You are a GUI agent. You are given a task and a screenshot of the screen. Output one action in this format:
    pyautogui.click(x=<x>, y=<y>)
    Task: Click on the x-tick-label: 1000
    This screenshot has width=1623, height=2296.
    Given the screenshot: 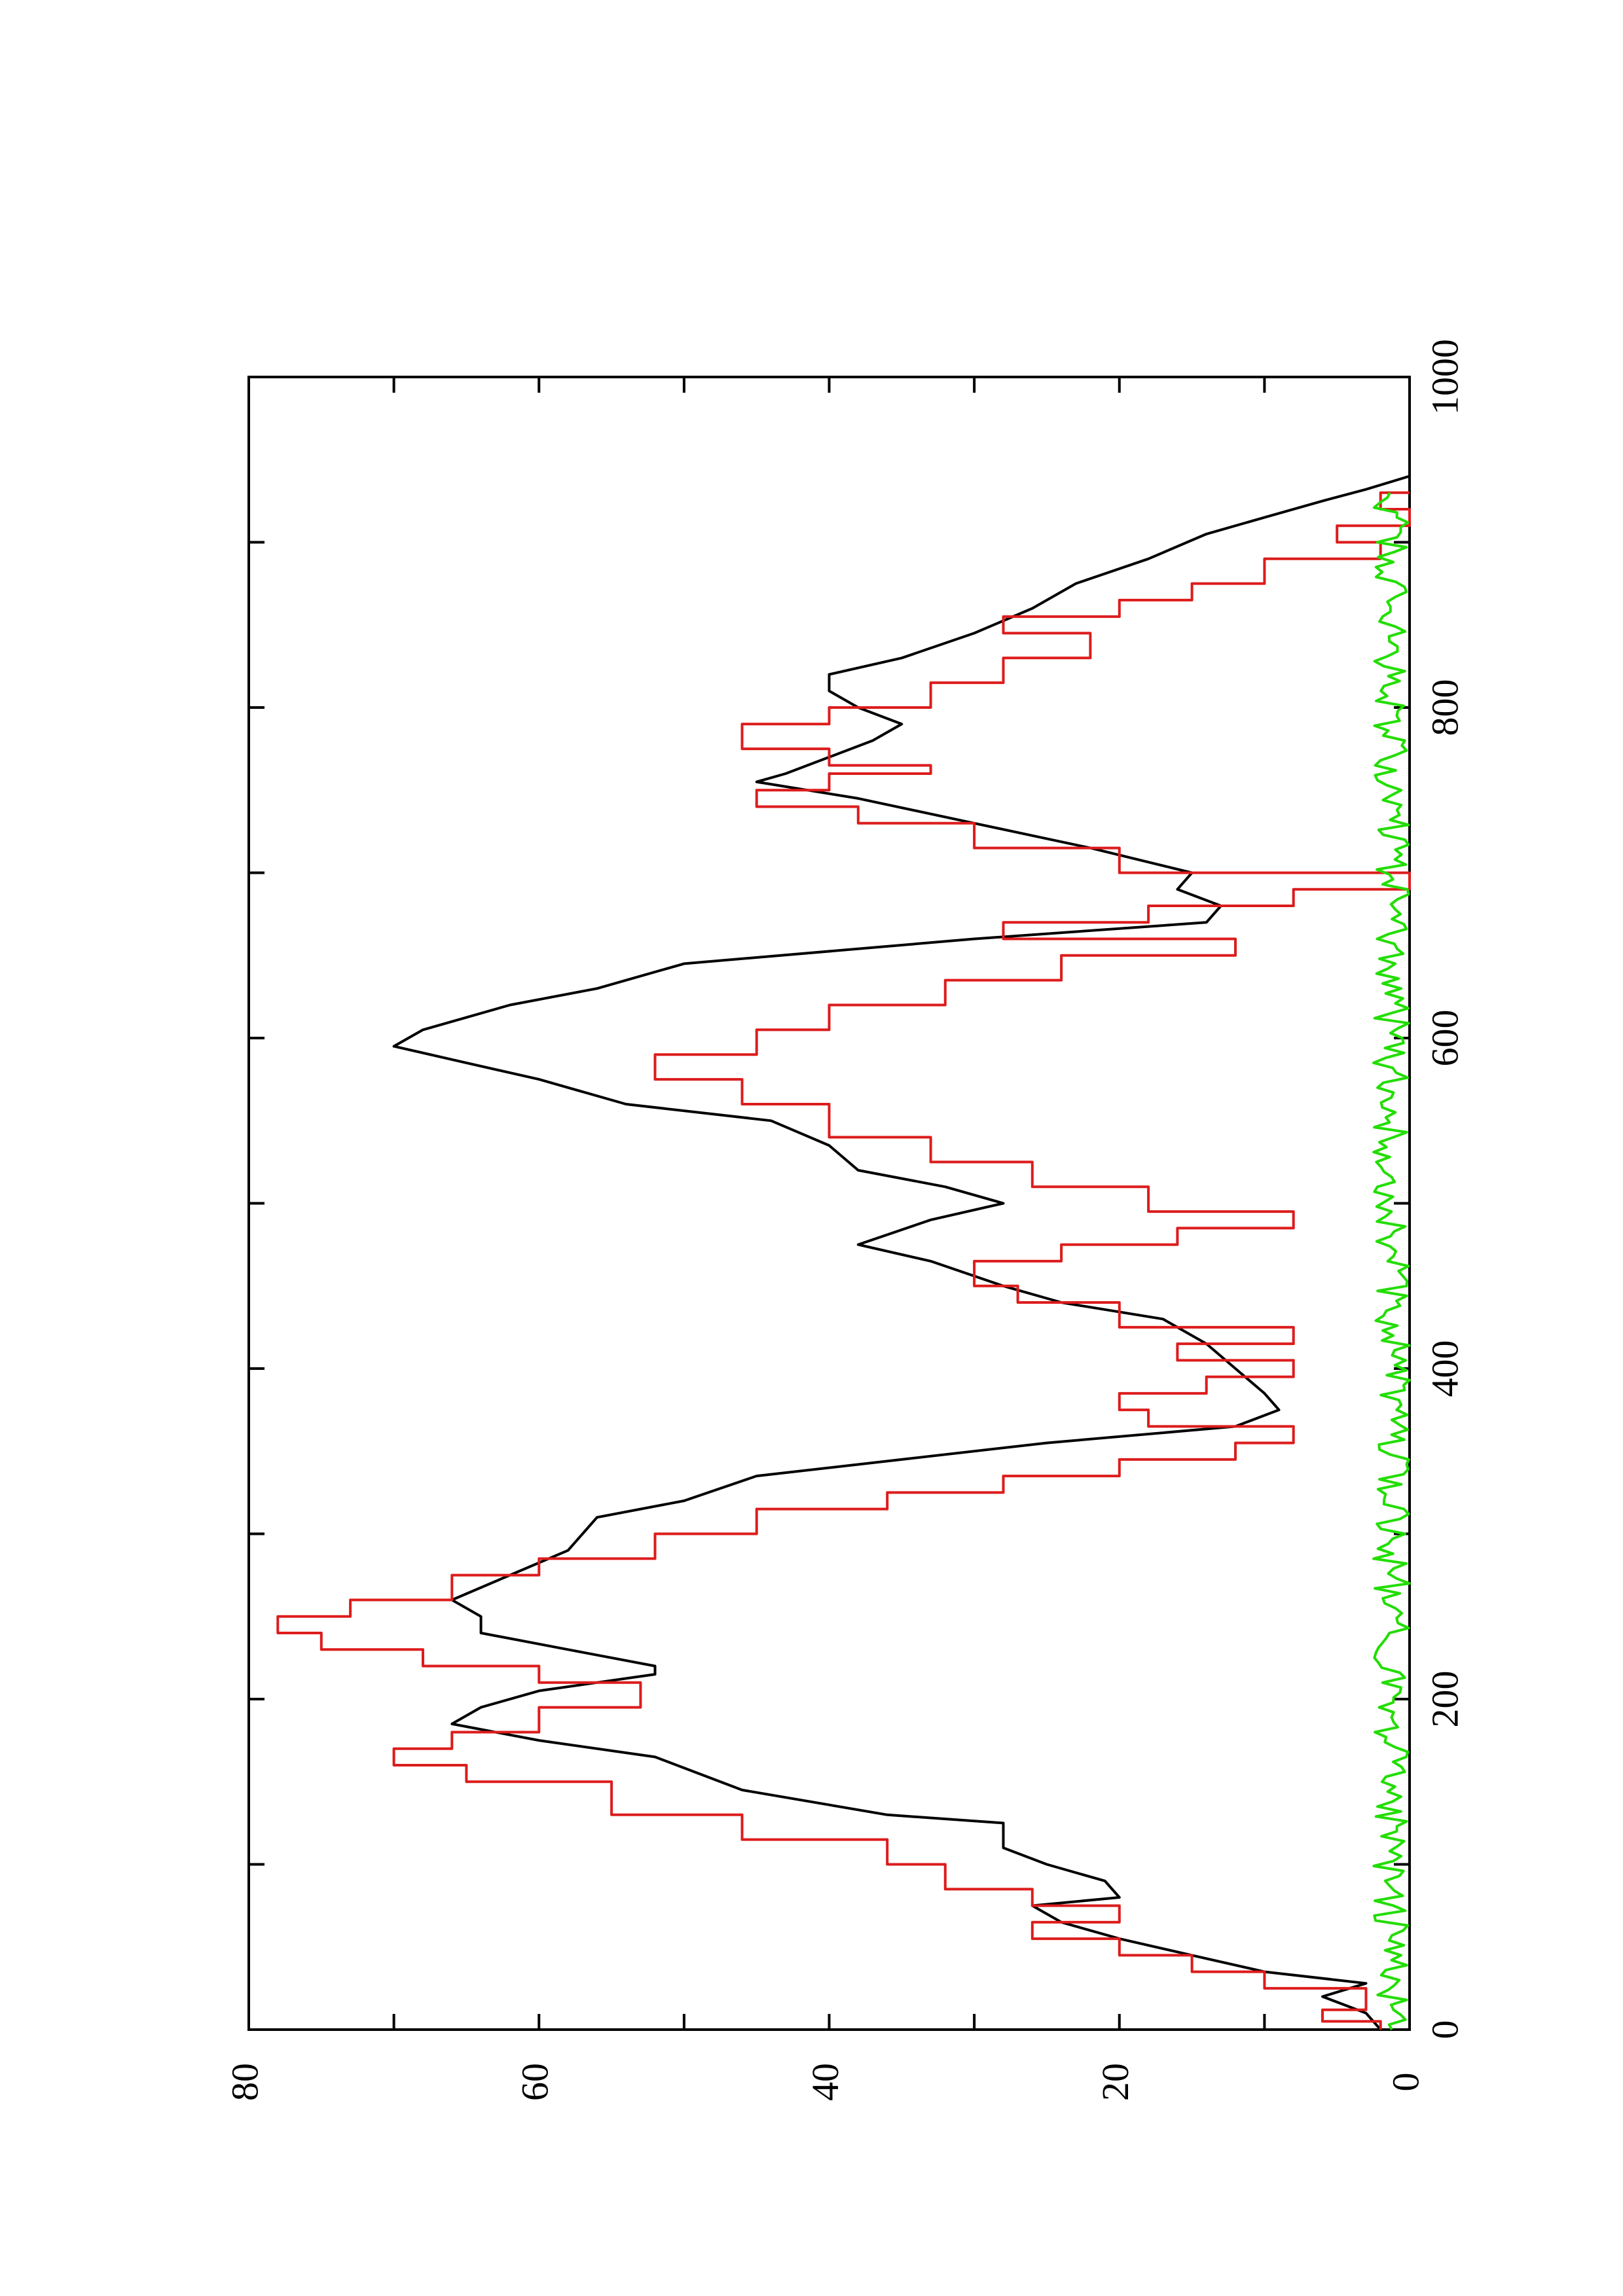 What is the action you would take?
    pyautogui.click(x=1444, y=377)
    